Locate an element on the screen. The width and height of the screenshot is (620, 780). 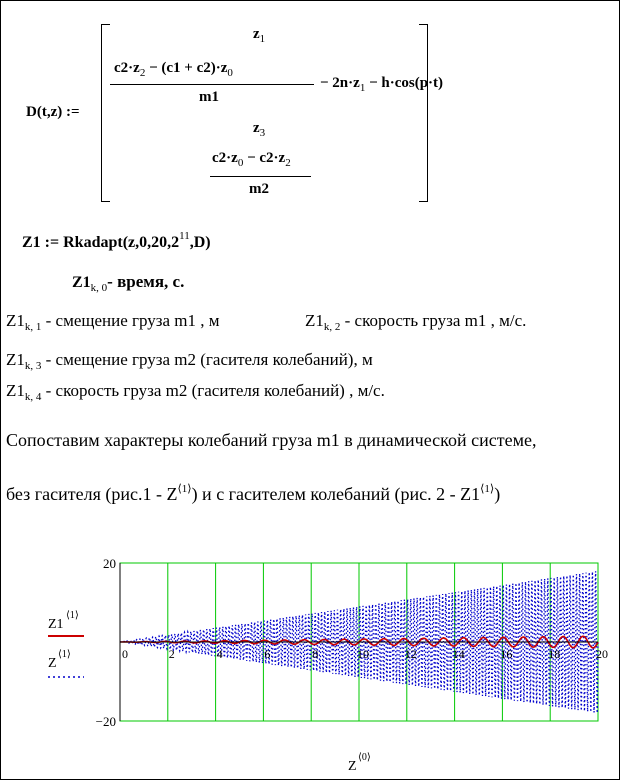
x-tick-label-14: 14 is located at coordinates (459, 654).